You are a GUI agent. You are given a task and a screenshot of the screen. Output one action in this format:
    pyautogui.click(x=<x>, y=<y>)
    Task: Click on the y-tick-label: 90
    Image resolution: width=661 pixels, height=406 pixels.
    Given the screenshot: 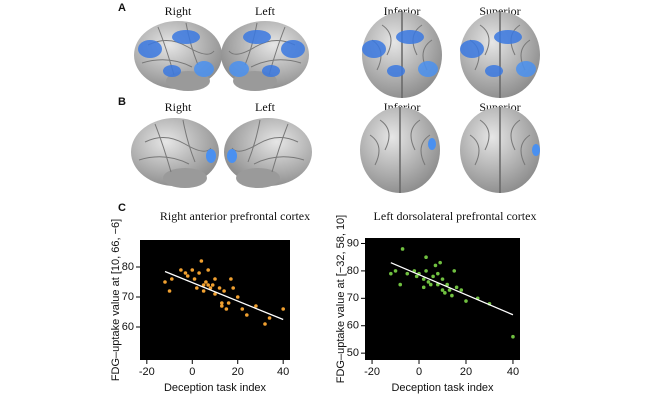 What is the action you would take?
    pyautogui.click(x=353, y=243)
    